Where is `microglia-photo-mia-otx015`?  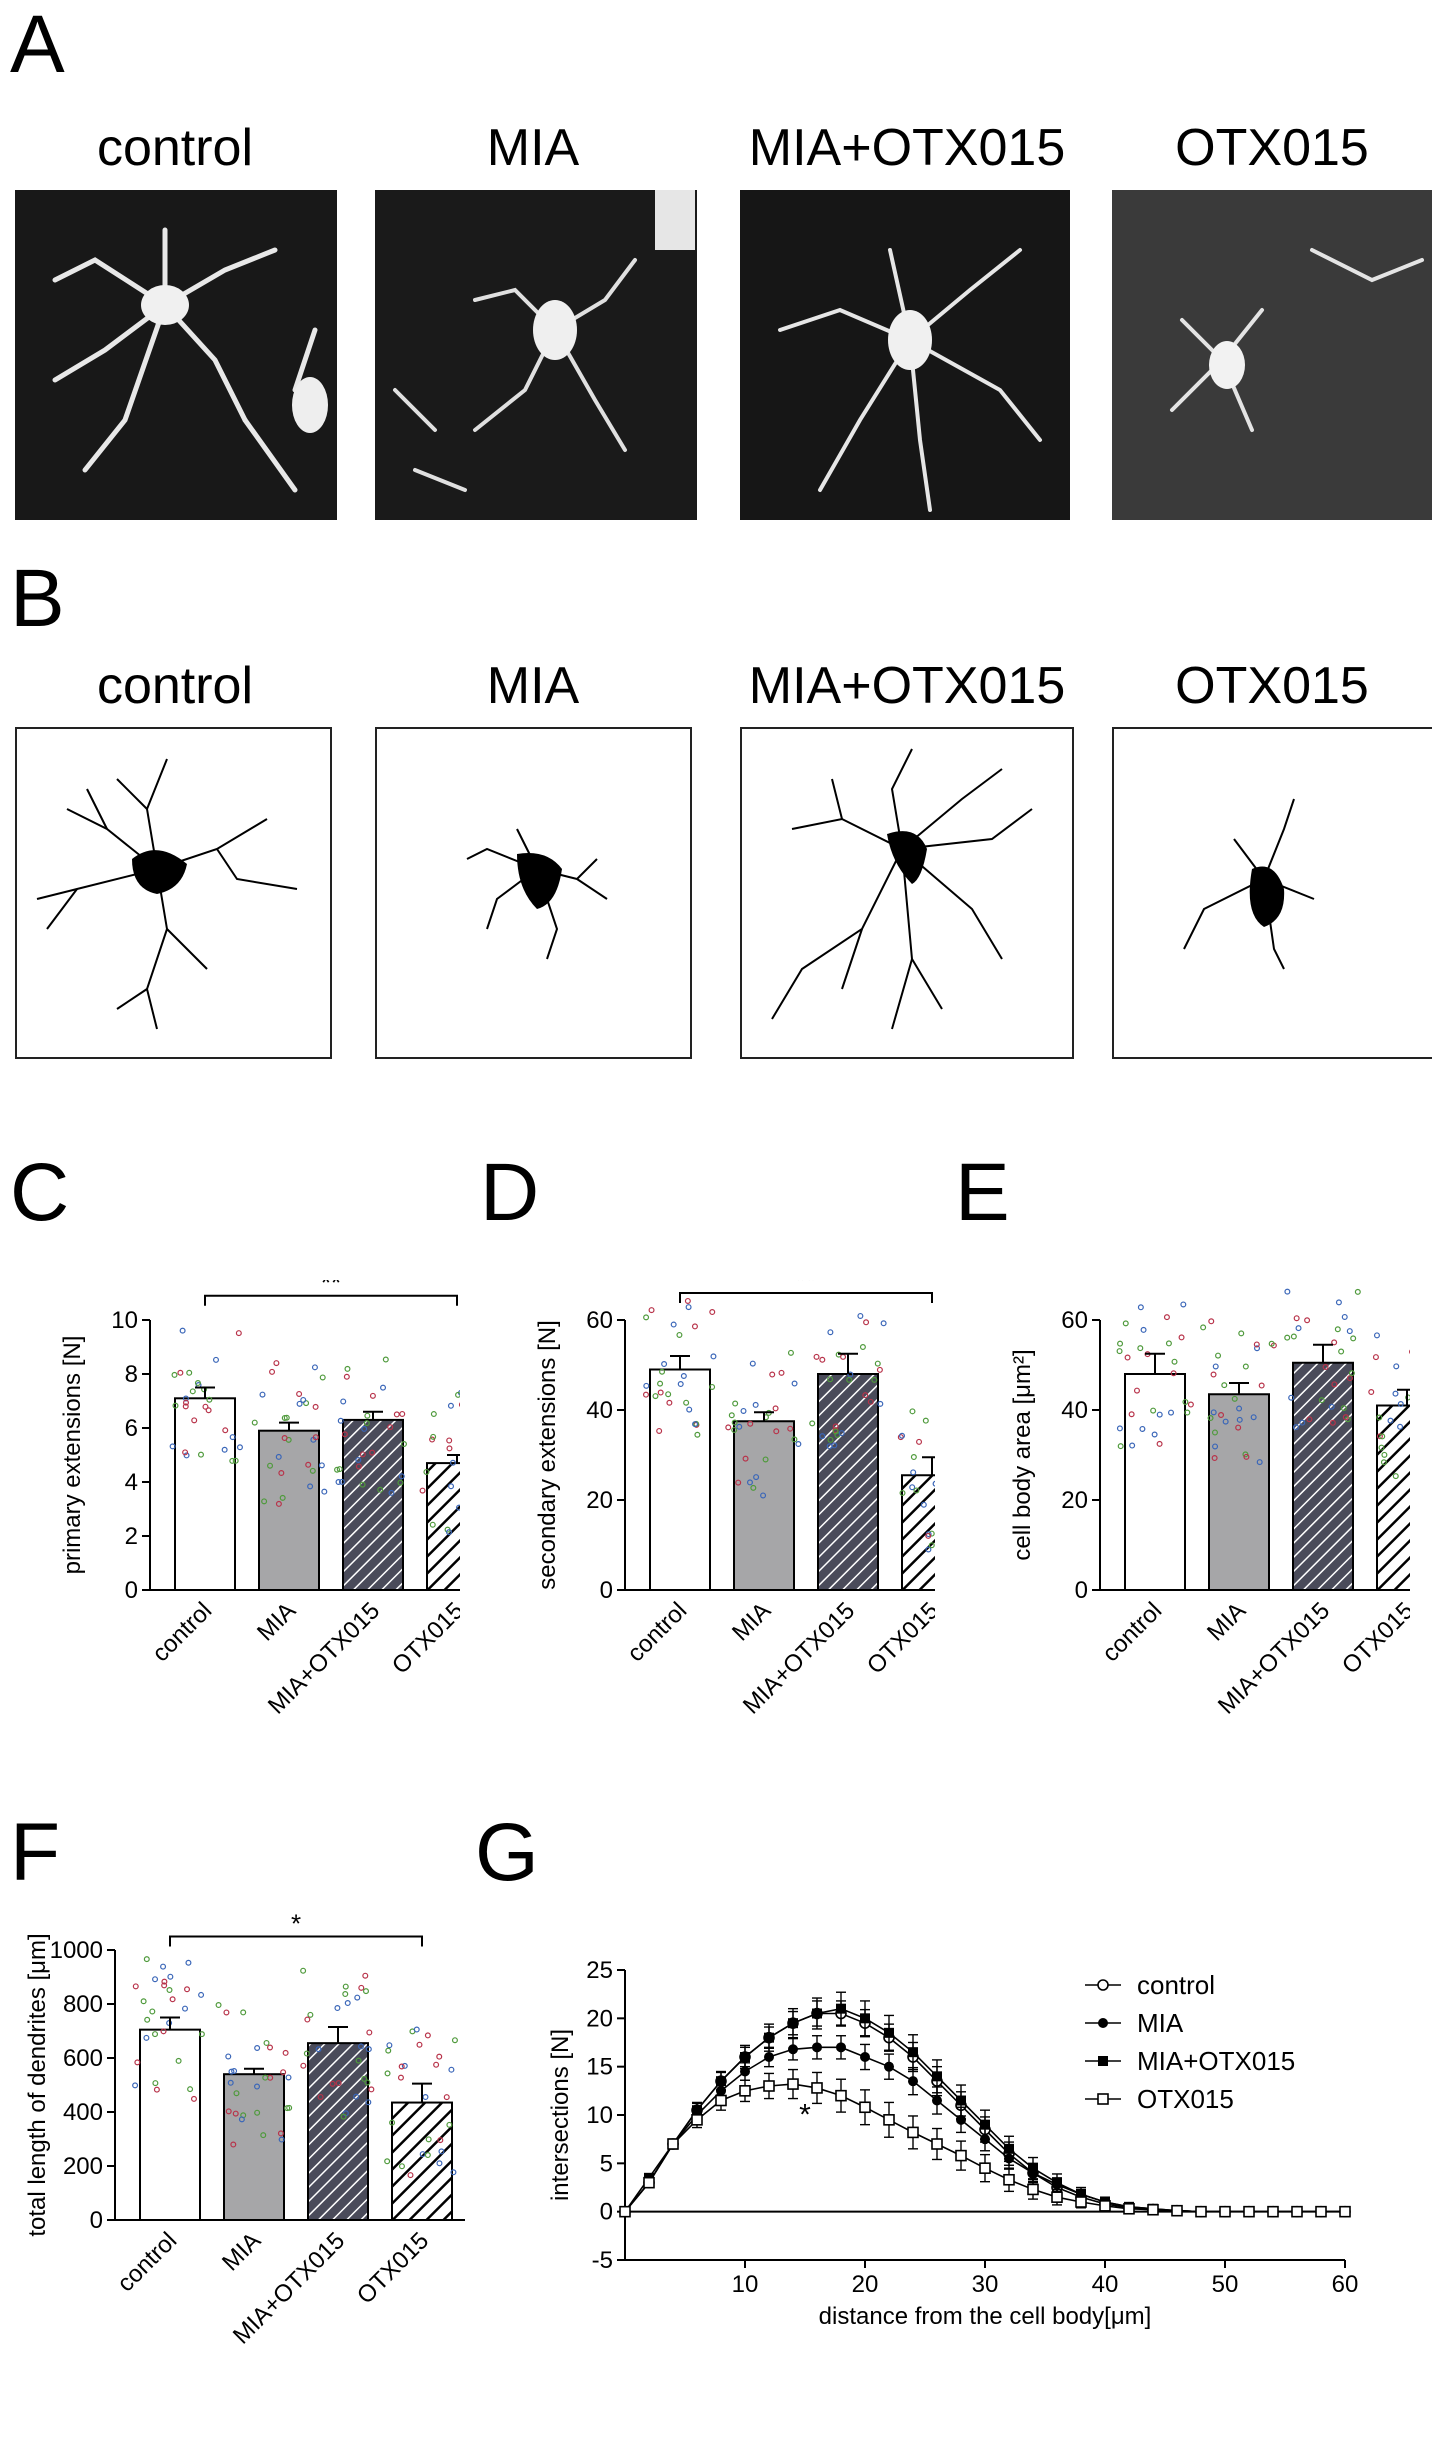
microglia-photo-mia-otx015 is located at coordinates (905, 355).